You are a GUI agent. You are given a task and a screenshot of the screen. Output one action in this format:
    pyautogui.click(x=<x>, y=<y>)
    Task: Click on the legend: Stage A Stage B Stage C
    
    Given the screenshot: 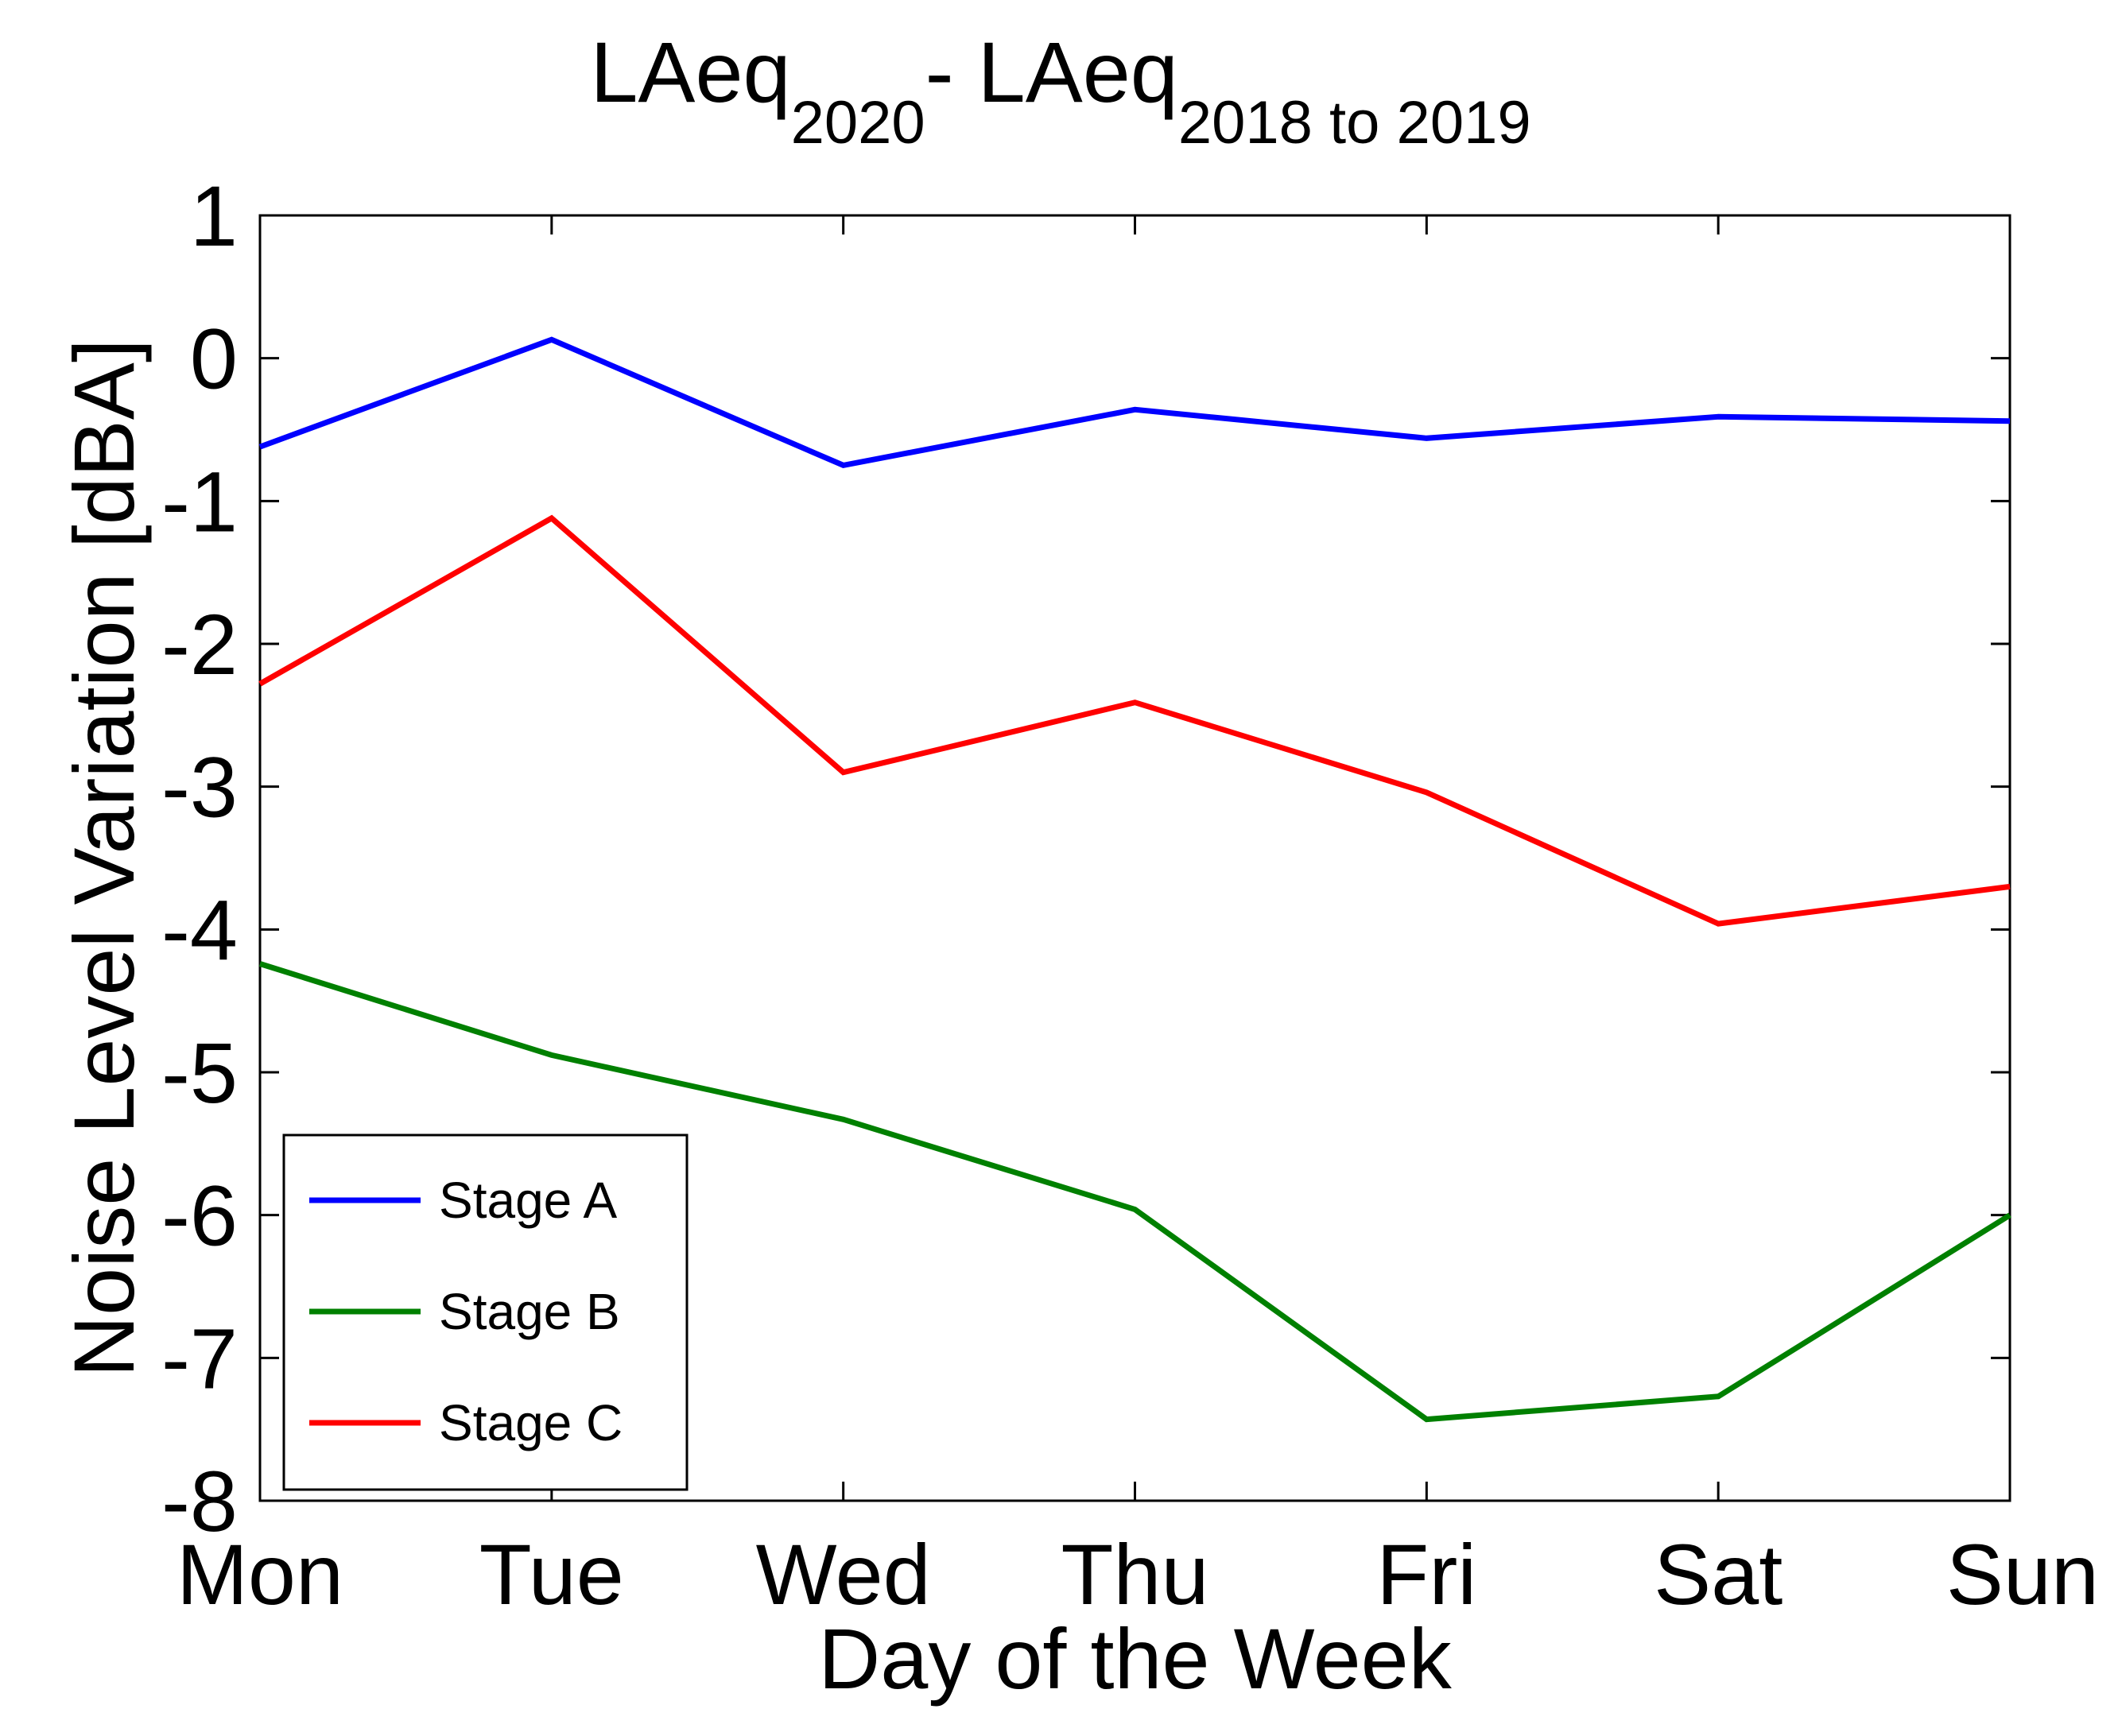 What is the action you would take?
    pyautogui.click(x=485, y=1312)
    